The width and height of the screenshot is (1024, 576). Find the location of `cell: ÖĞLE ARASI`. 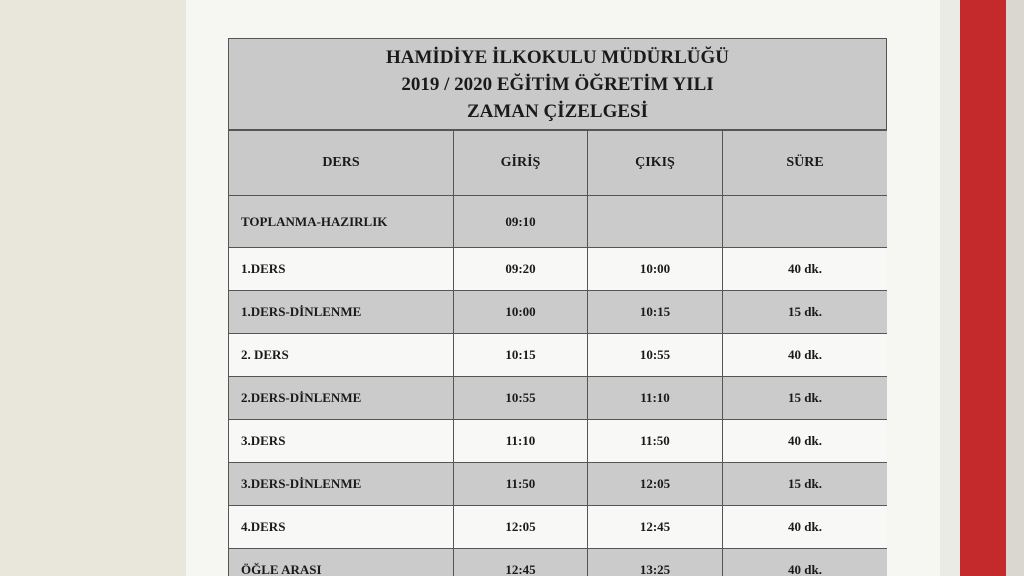

cell: ÖĞLE ARASI is located at coordinates (341, 562).